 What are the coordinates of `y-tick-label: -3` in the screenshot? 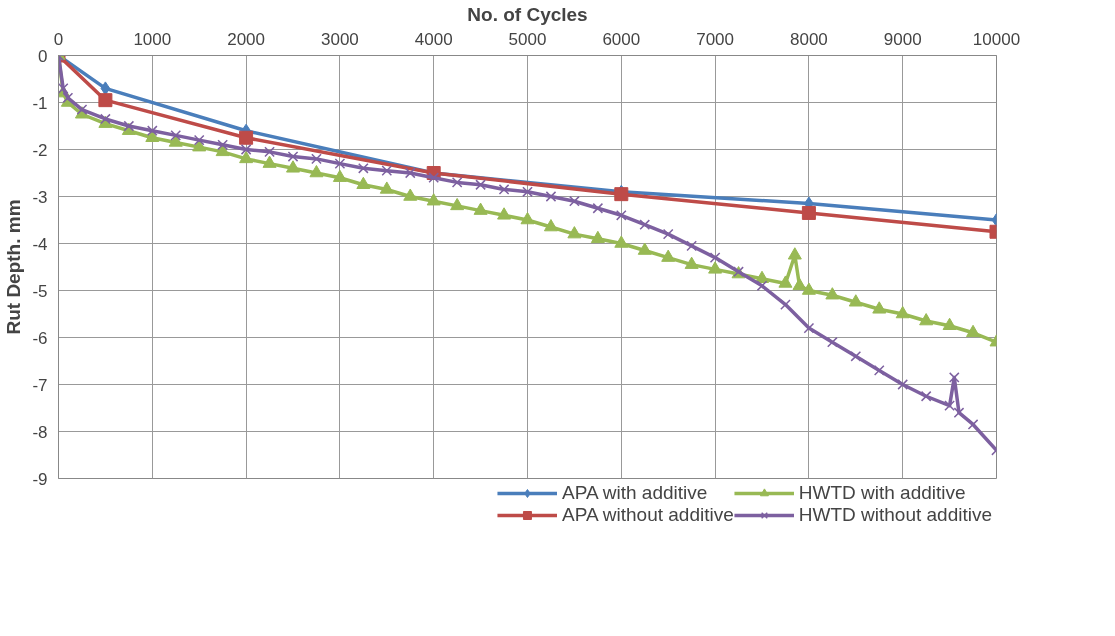 It's located at (40, 197).